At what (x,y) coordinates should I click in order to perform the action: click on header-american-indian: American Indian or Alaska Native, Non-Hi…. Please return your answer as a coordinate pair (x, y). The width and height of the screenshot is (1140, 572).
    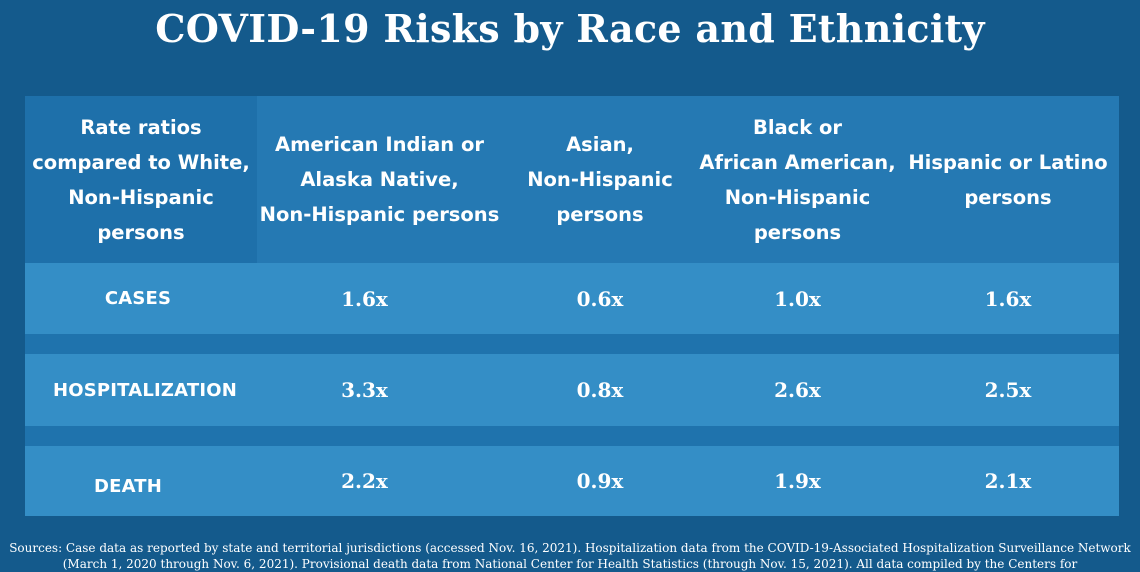
    Looking at the image, I should click on (379, 179).